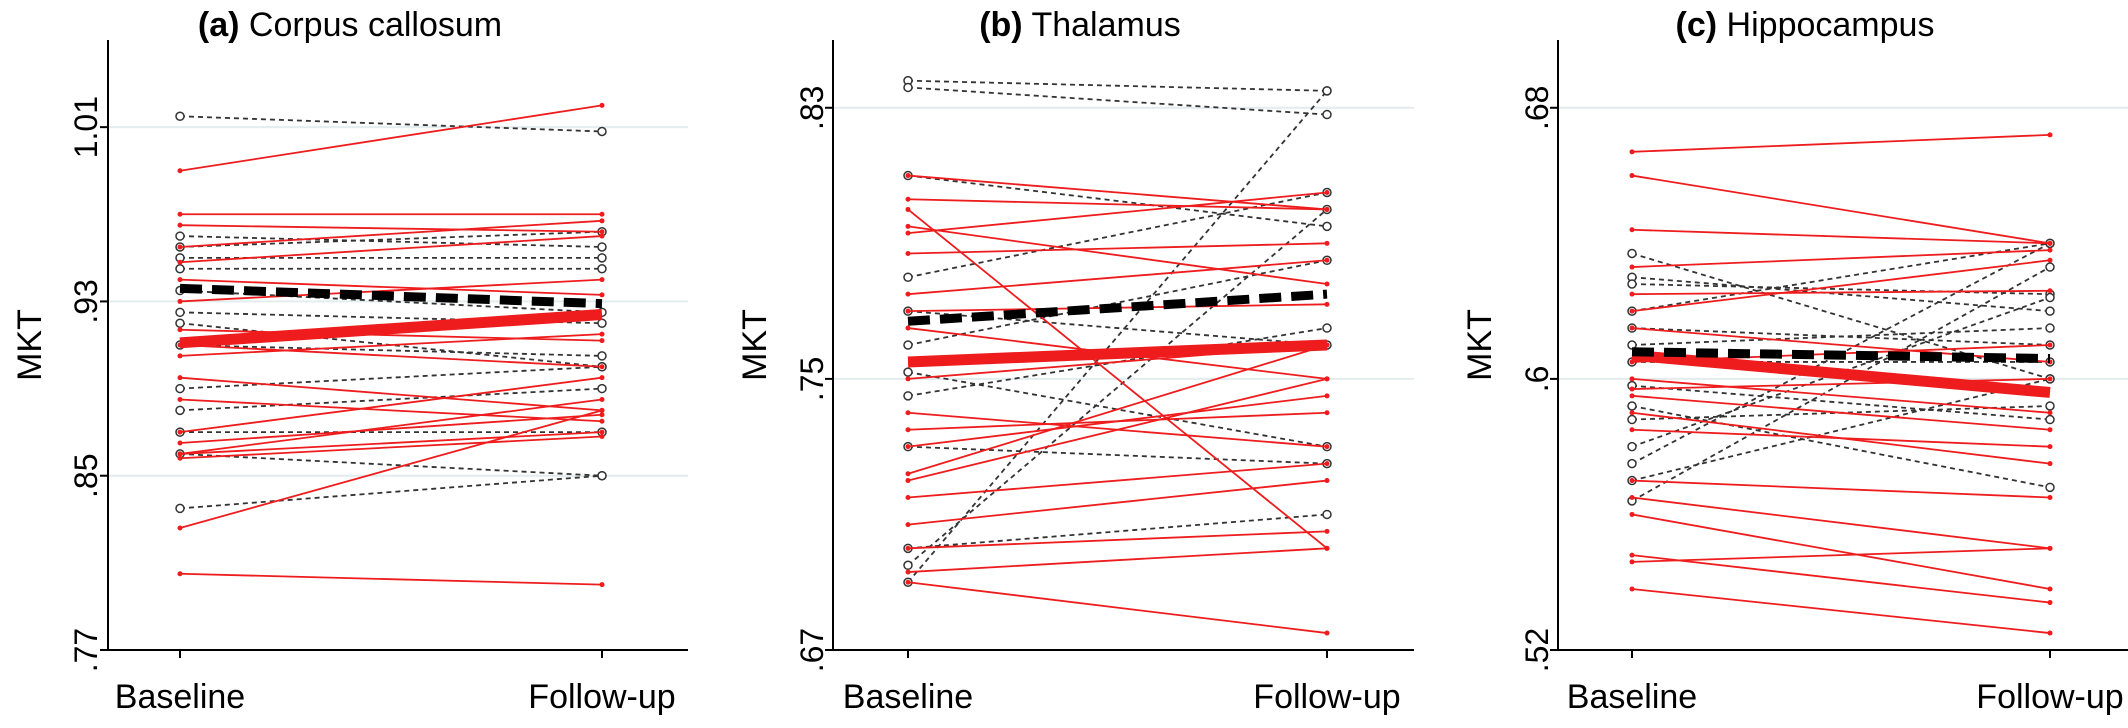 The height and width of the screenshot is (728, 2128). What do you see at coordinates (812, 650) in the screenshot?
I see `y-tick-label: .67` at bounding box center [812, 650].